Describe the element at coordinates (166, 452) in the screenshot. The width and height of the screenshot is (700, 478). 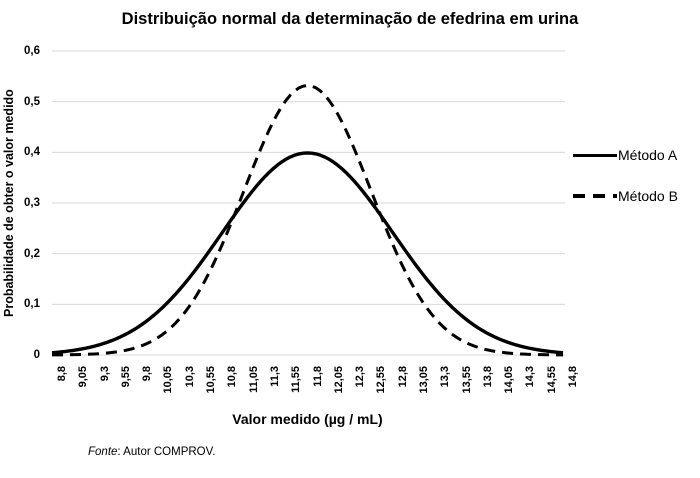
I see `source-text: : Autor COMPROV.` at that location.